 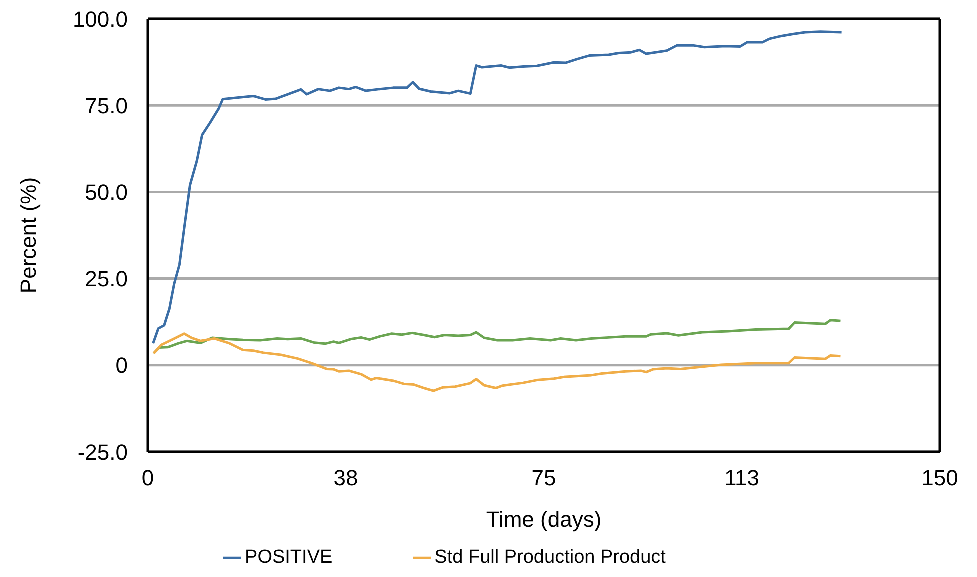 What do you see at coordinates (106, 193) in the screenshot?
I see `y-tick-label: 50.0` at bounding box center [106, 193].